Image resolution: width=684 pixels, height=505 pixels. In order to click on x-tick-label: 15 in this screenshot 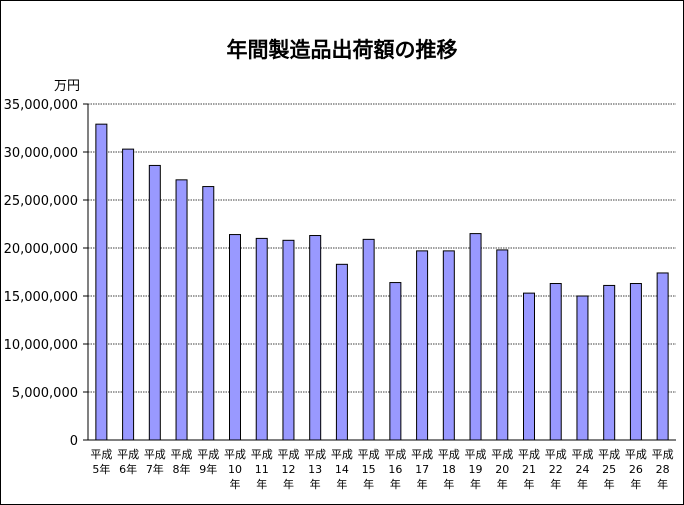, I will do `click(369, 469)`.